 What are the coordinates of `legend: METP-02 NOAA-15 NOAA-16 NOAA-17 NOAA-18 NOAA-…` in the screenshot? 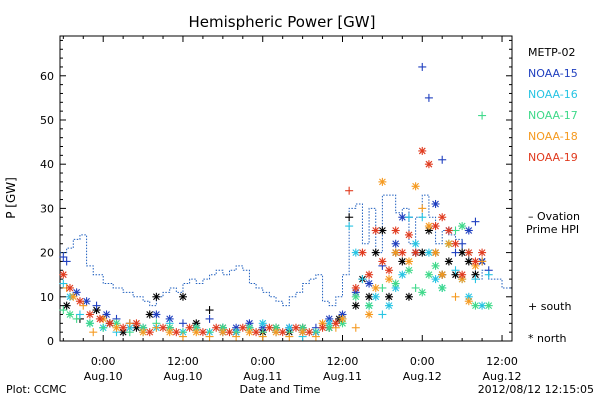 It's located at (553, 105).